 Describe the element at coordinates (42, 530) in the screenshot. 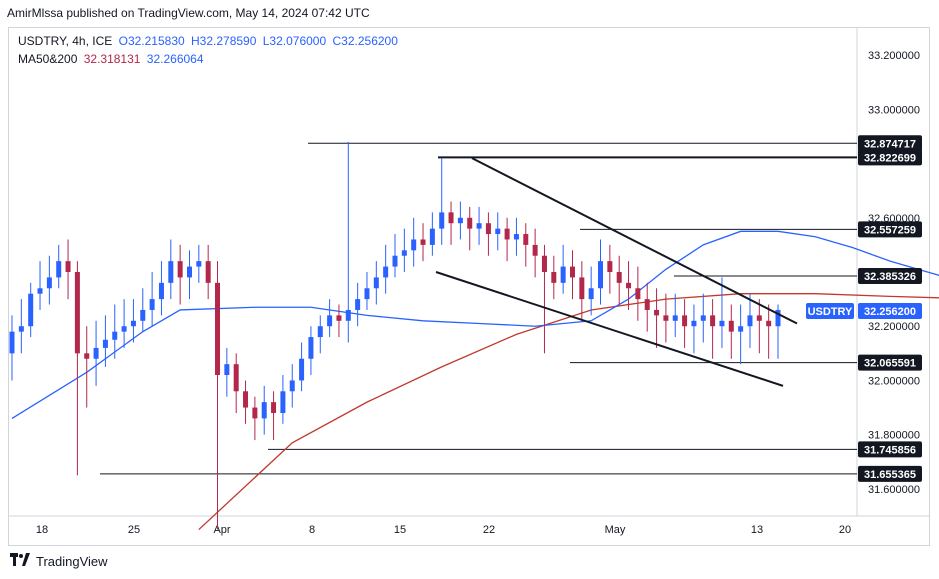

I see `x-tick-label: 18` at that location.